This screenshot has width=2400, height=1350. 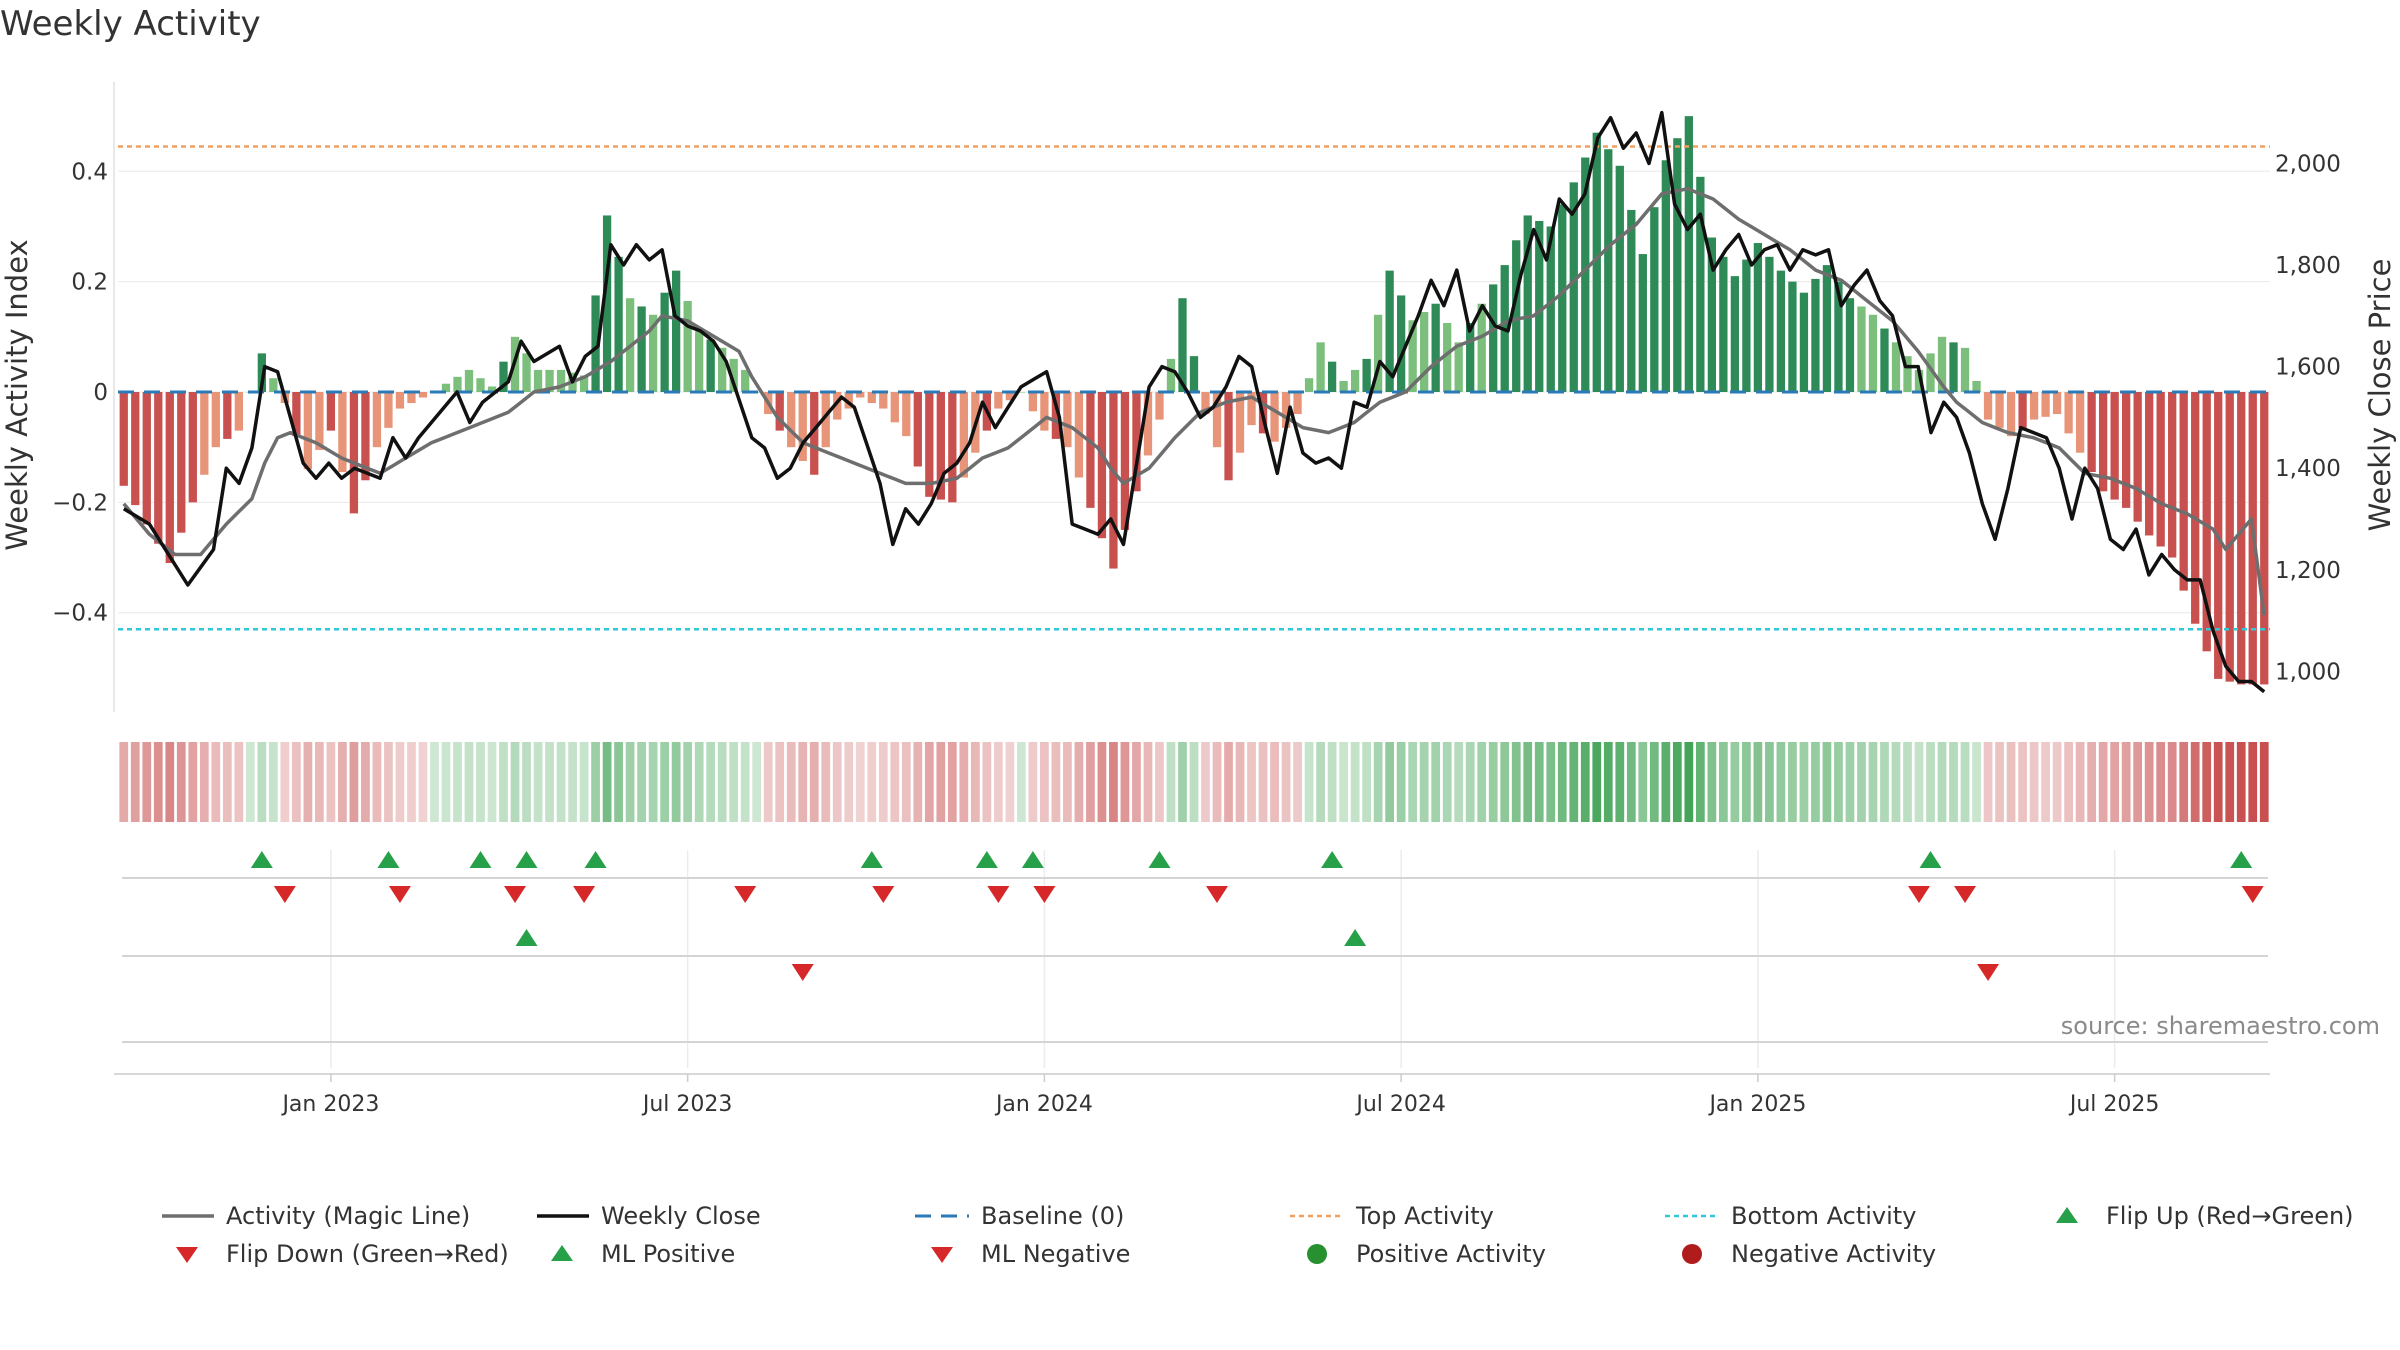 What do you see at coordinates (1988, 972) in the screenshot?
I see `ml-negative-marker` at bounding box center [1988, 972].